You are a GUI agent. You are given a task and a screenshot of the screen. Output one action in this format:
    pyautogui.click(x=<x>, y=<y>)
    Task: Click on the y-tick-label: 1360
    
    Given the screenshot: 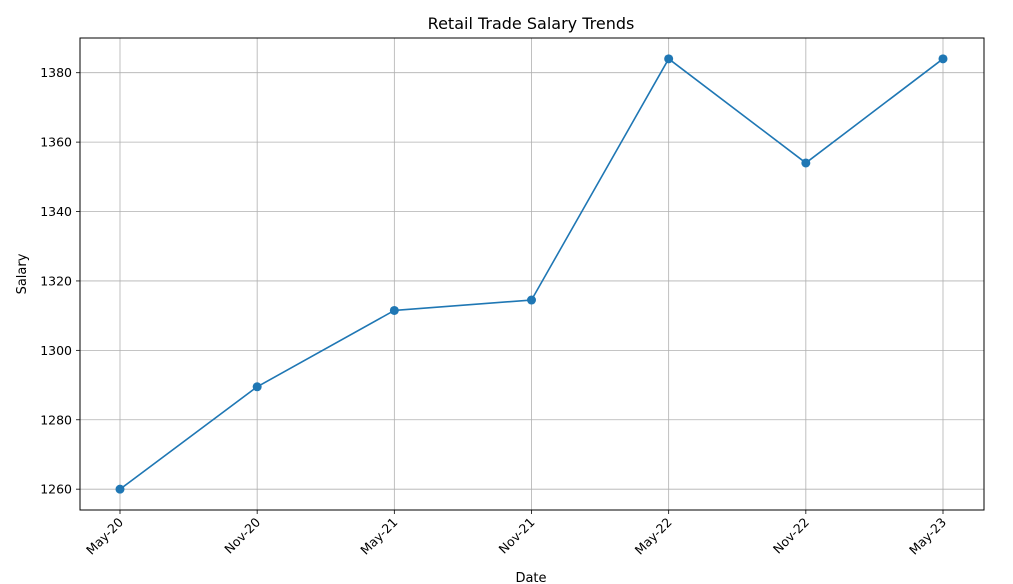 What is the action you would take?
    pyautogui.click(x=56, y=142)
    